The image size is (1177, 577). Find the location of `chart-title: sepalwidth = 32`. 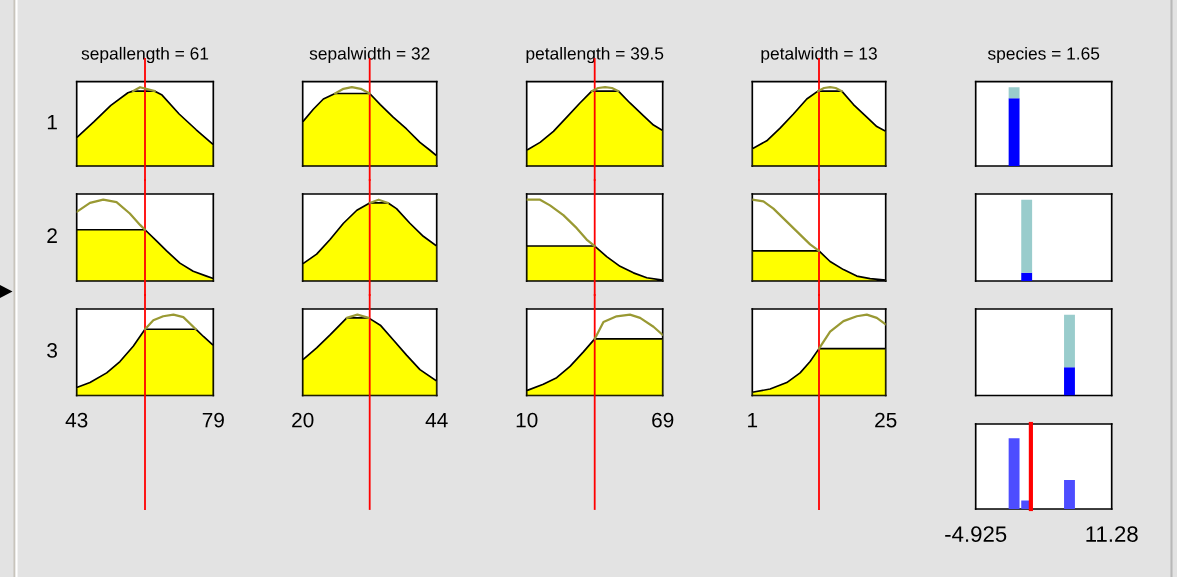

chart-title: sepalwidth = 32 is located at coordinates (369, 55).